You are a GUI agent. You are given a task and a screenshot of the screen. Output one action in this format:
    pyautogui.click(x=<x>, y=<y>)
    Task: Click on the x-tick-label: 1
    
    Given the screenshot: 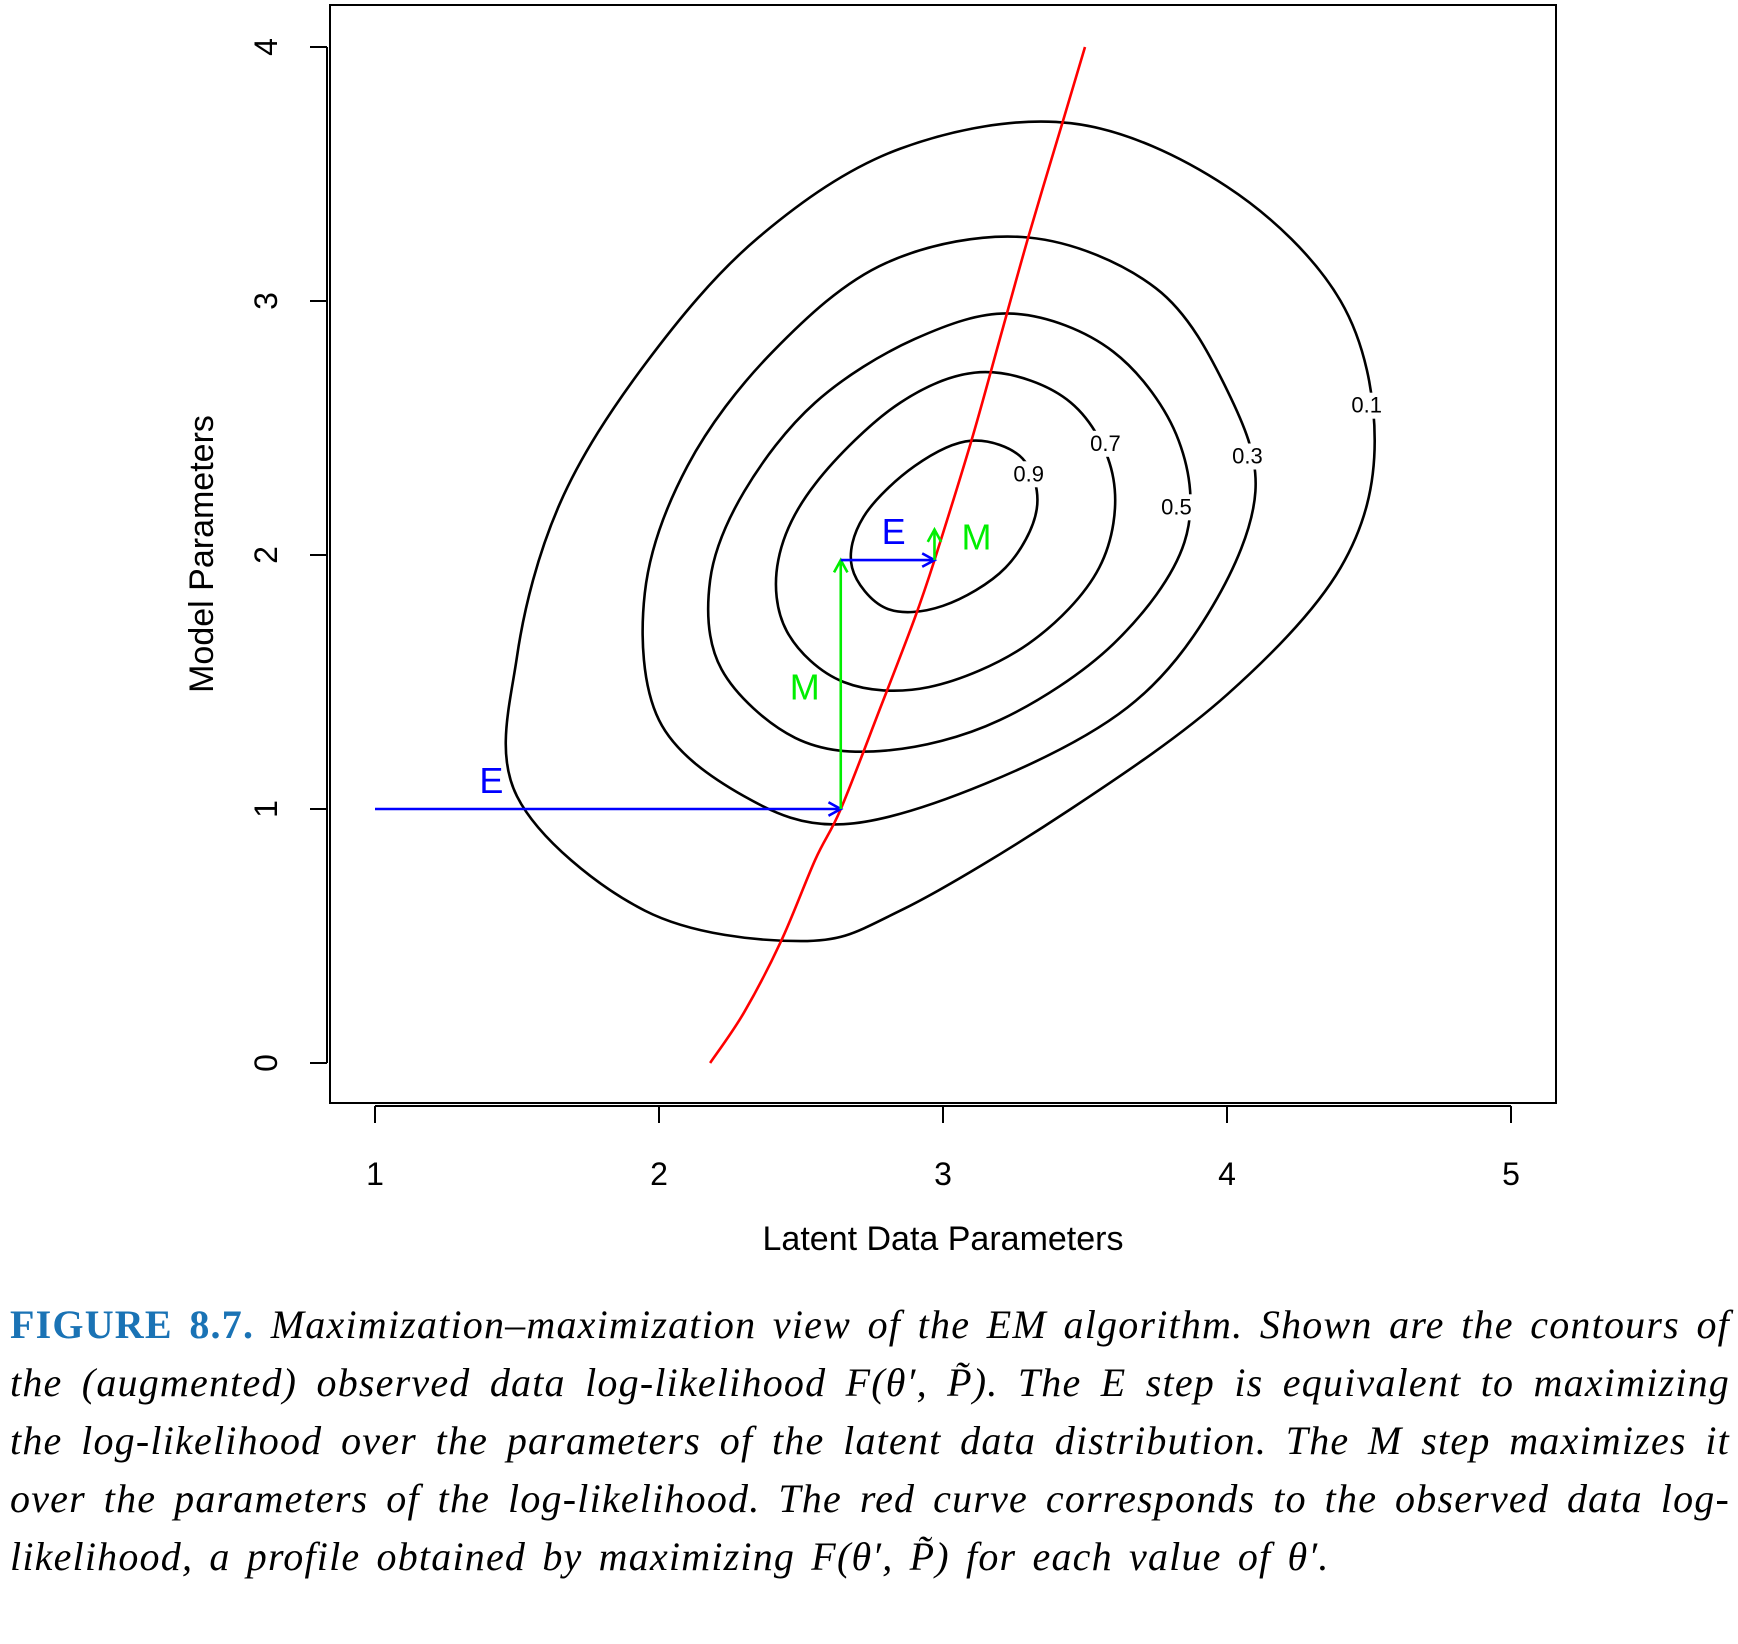 What is the action you would take?
    pyautogui.click(x=375, y=1174)
    